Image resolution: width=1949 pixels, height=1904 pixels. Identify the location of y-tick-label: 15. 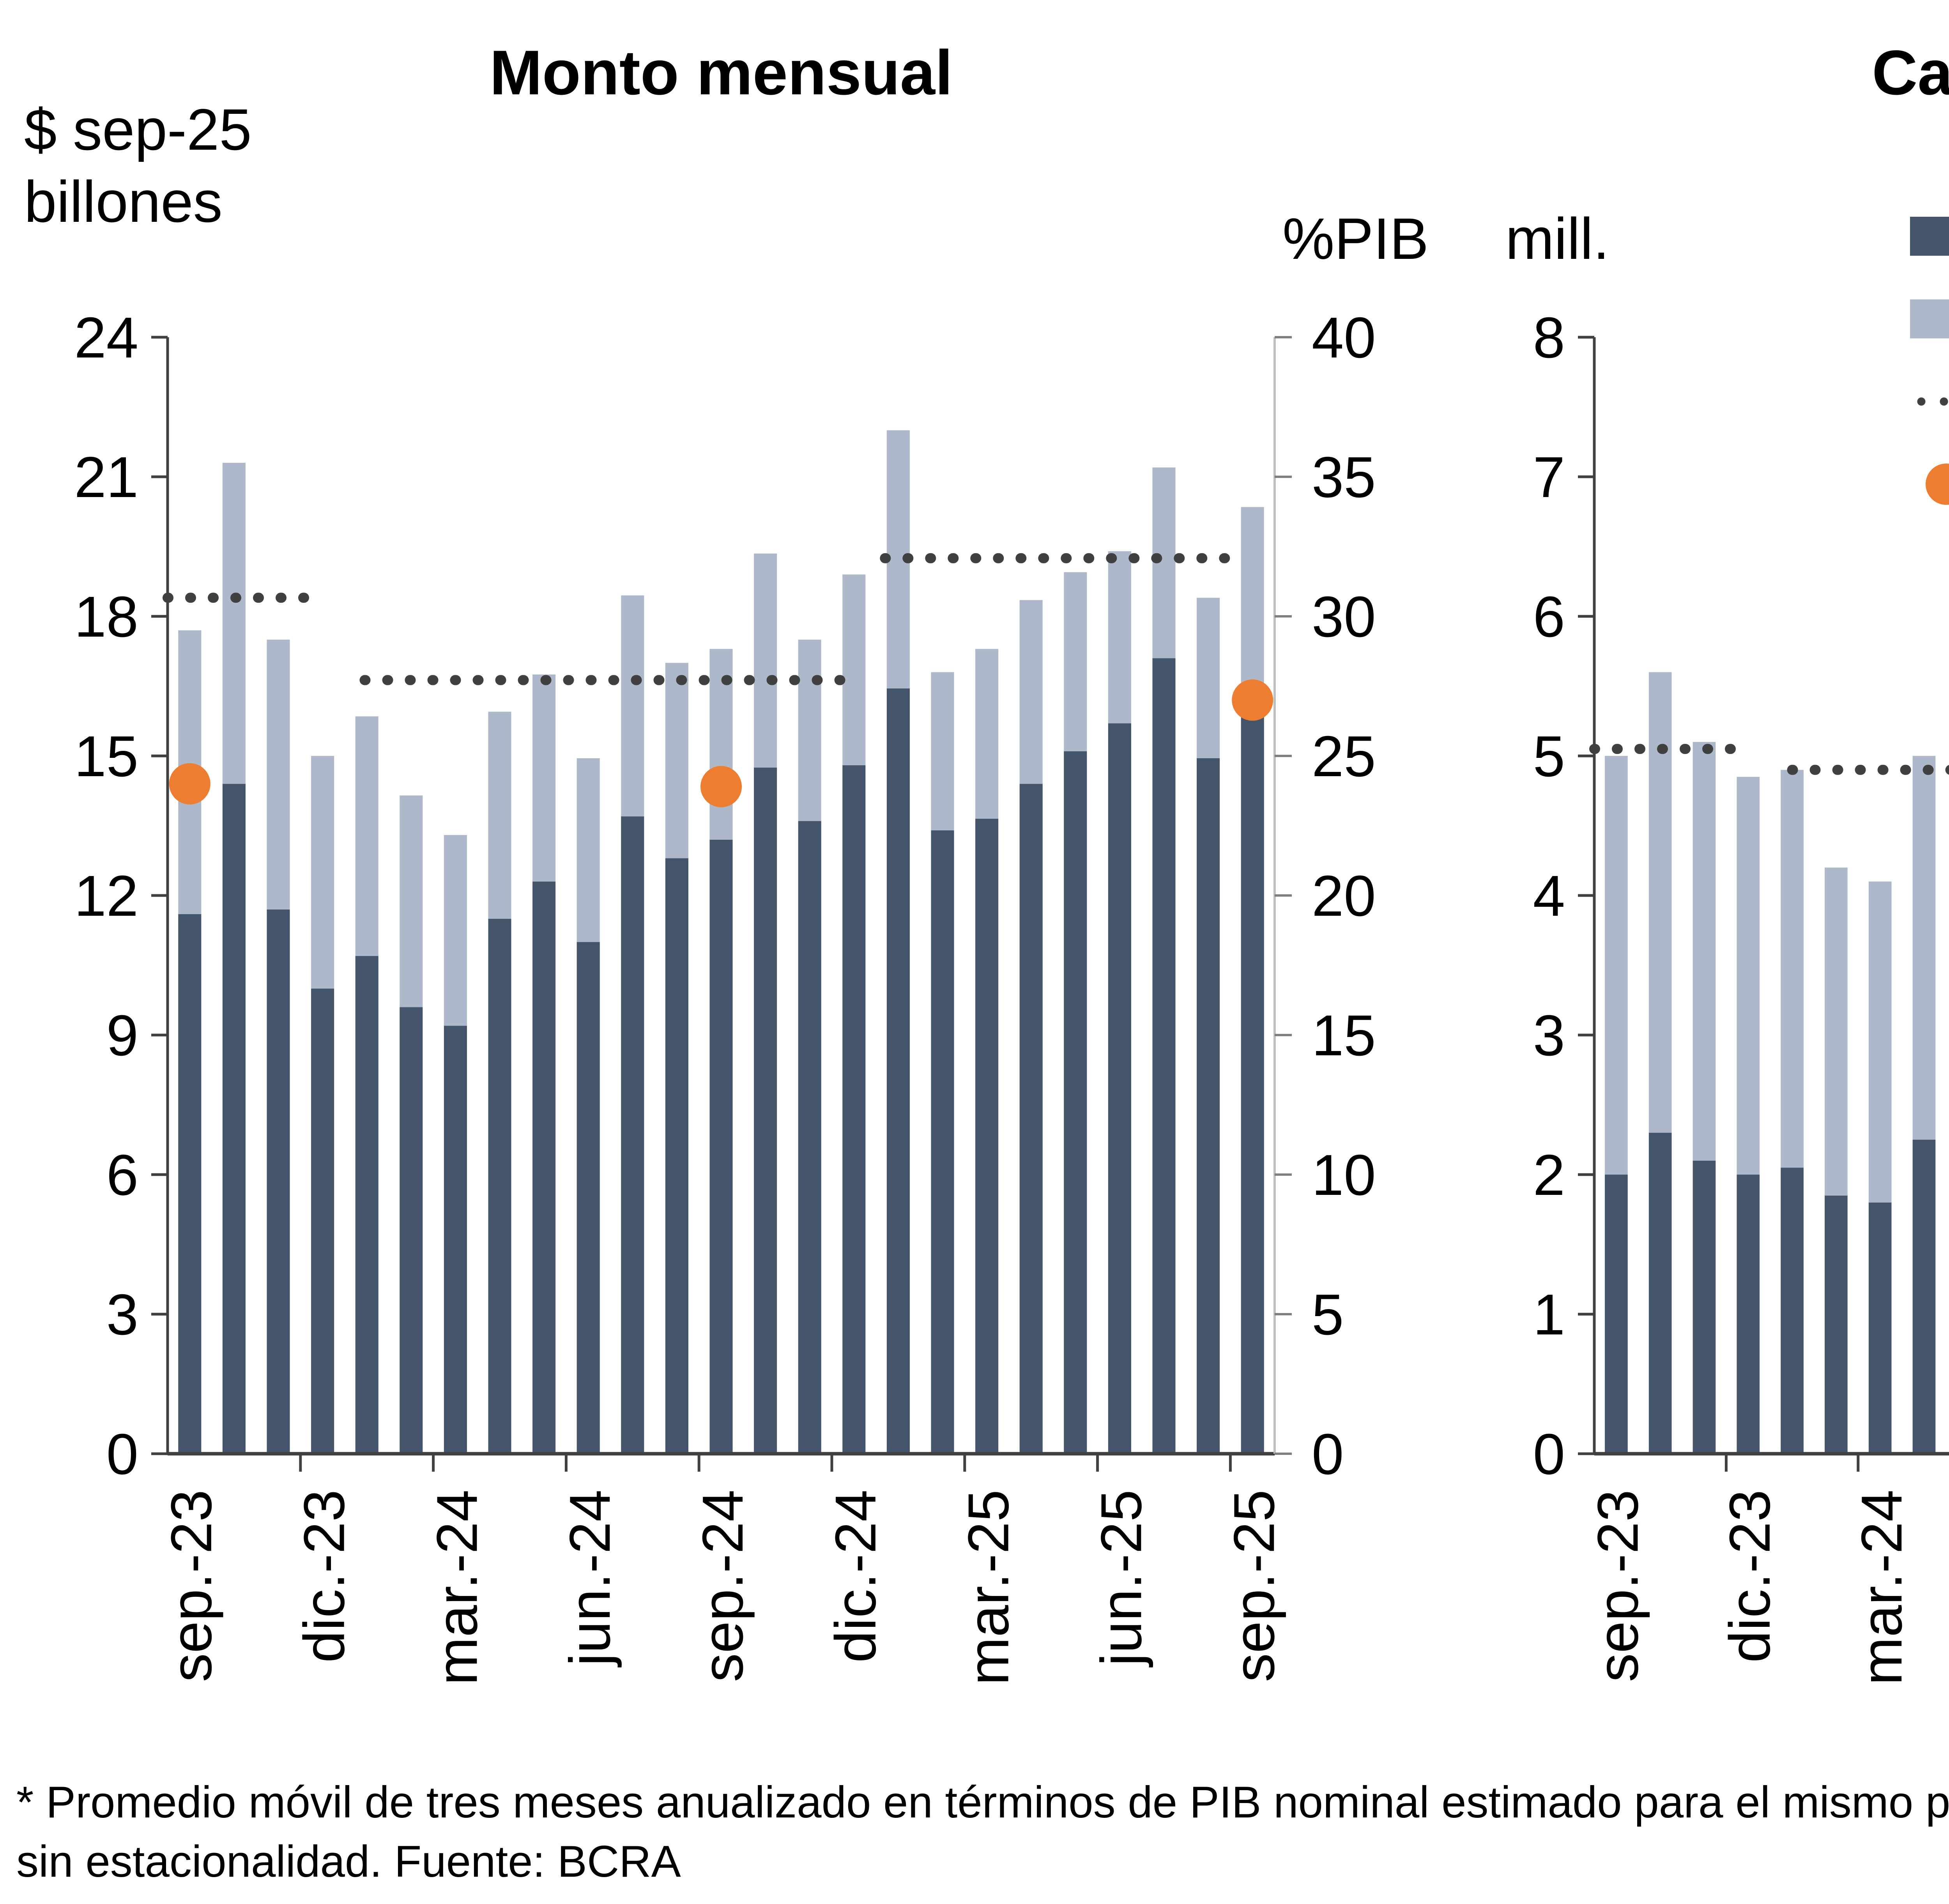
(106, 757).